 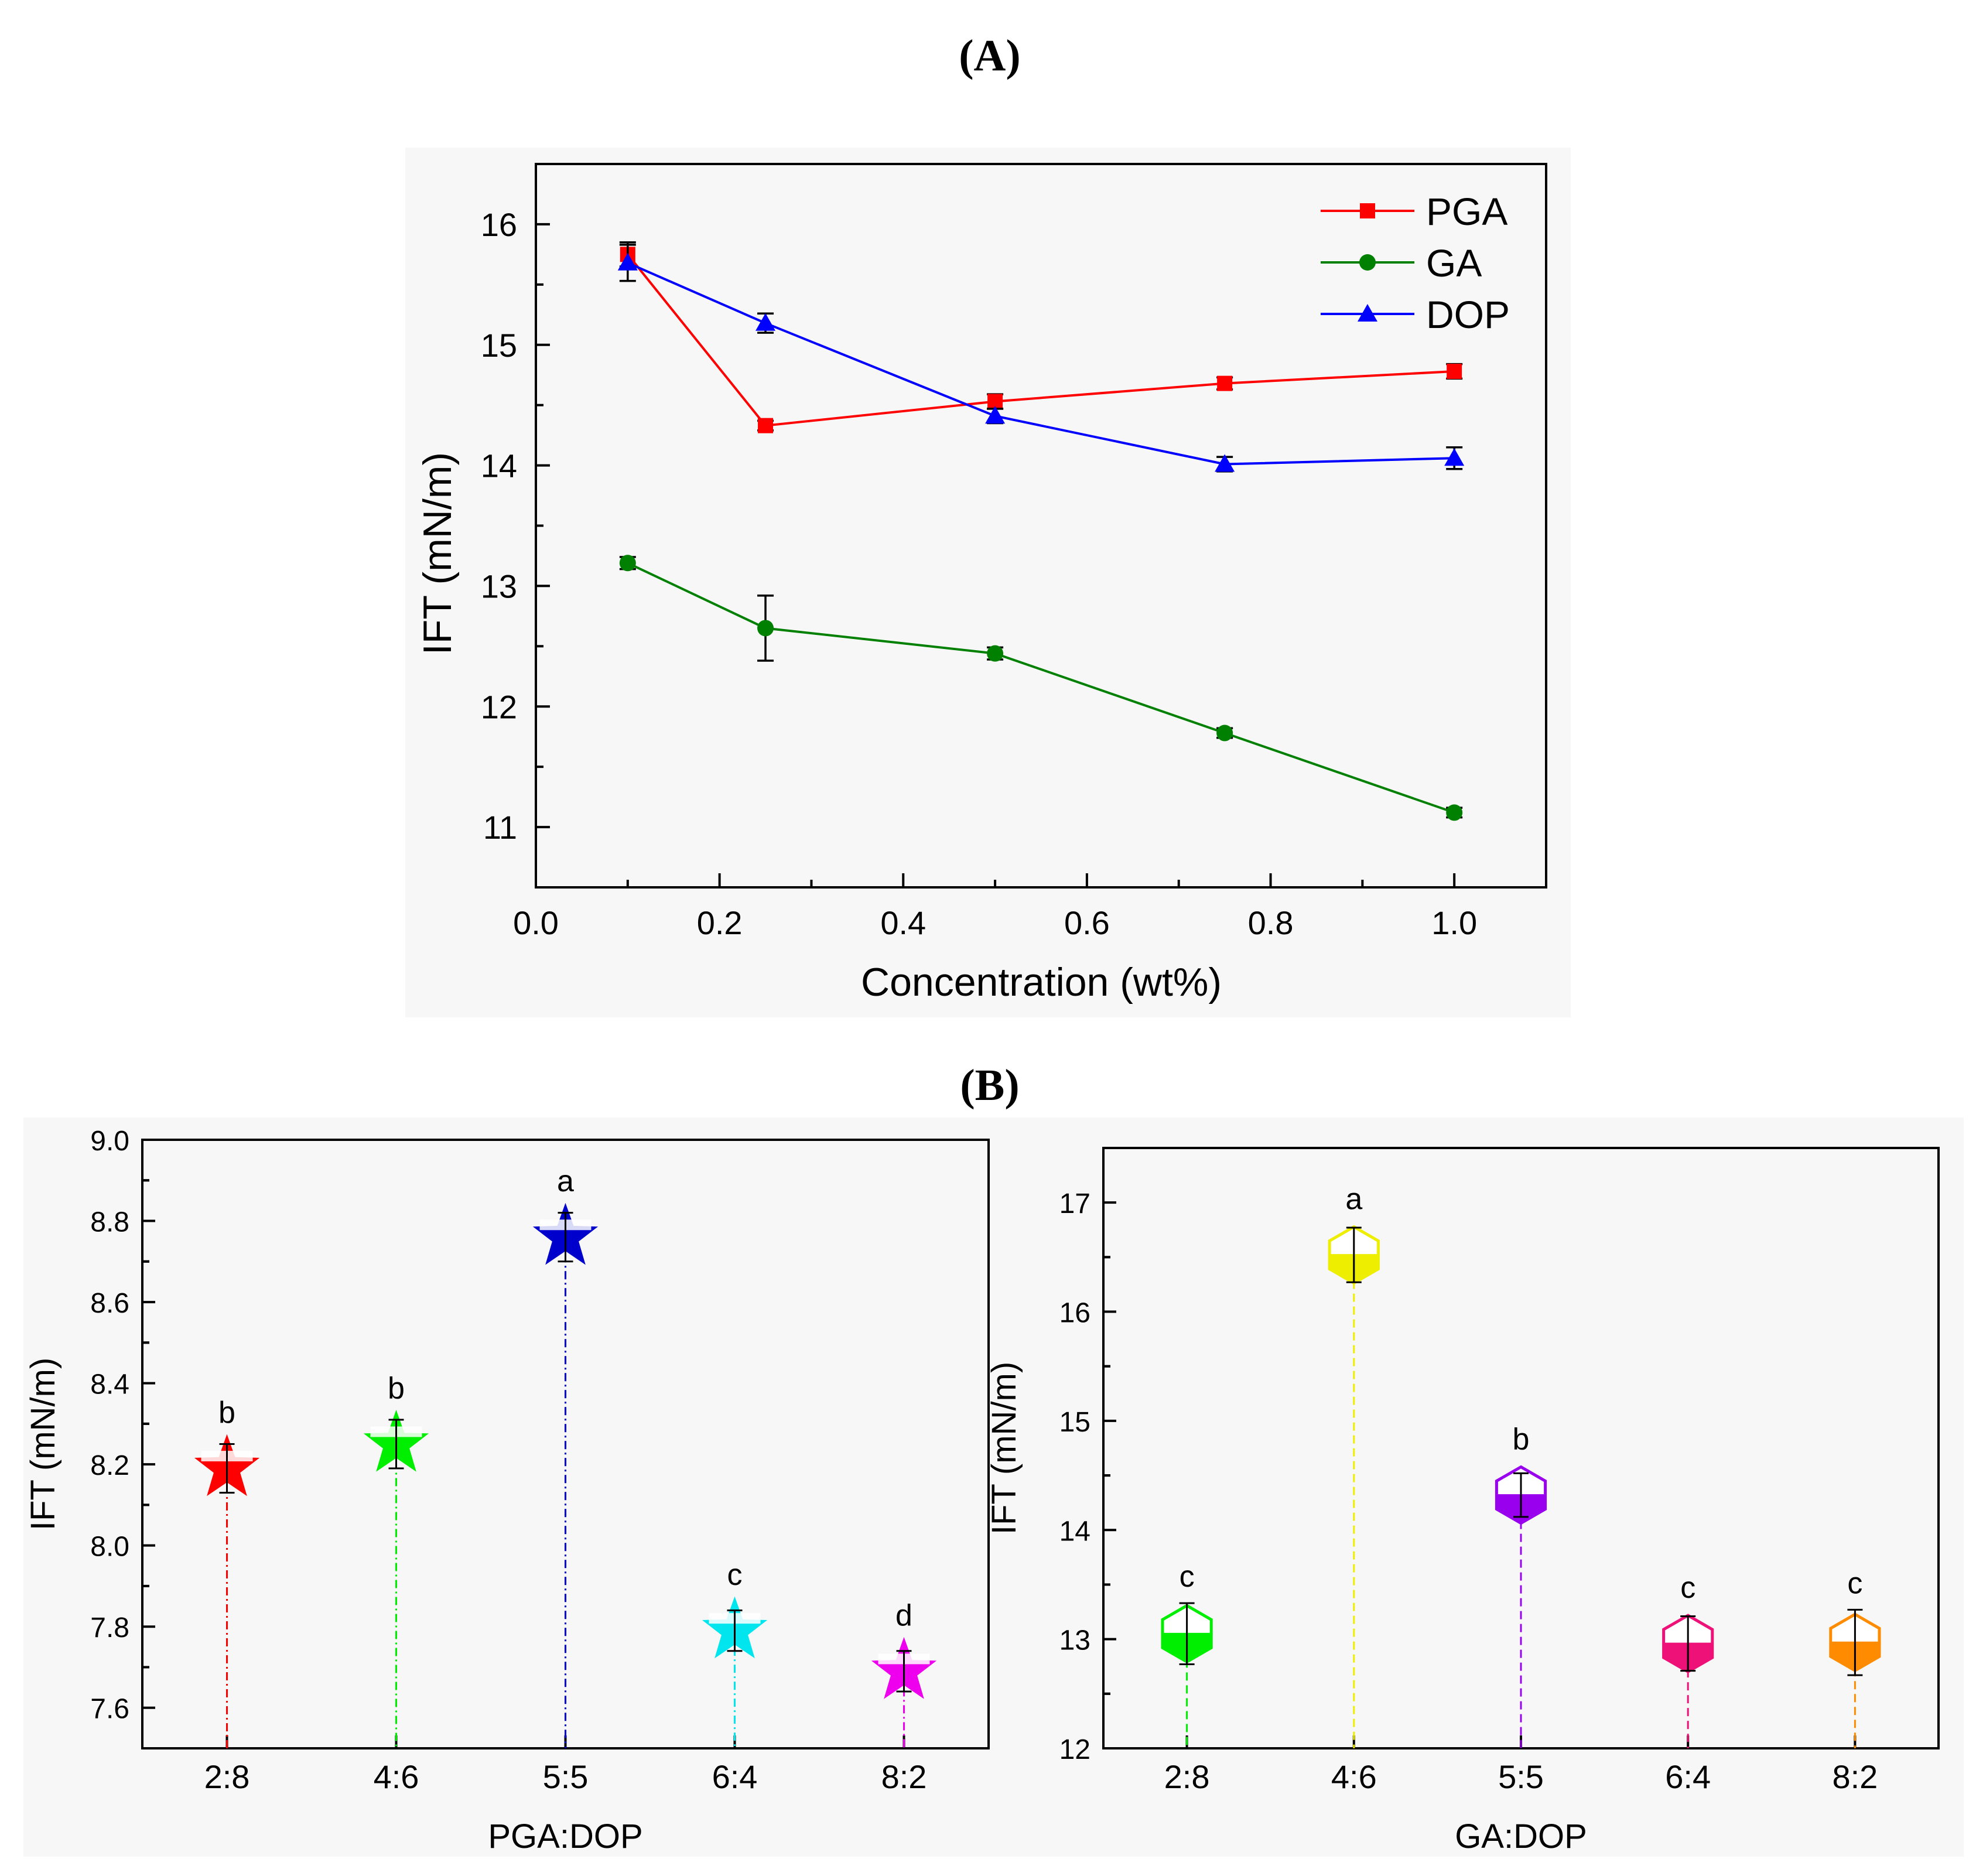 I want to click on y-tick-label: 8.8, so click(x=110, y=1222).